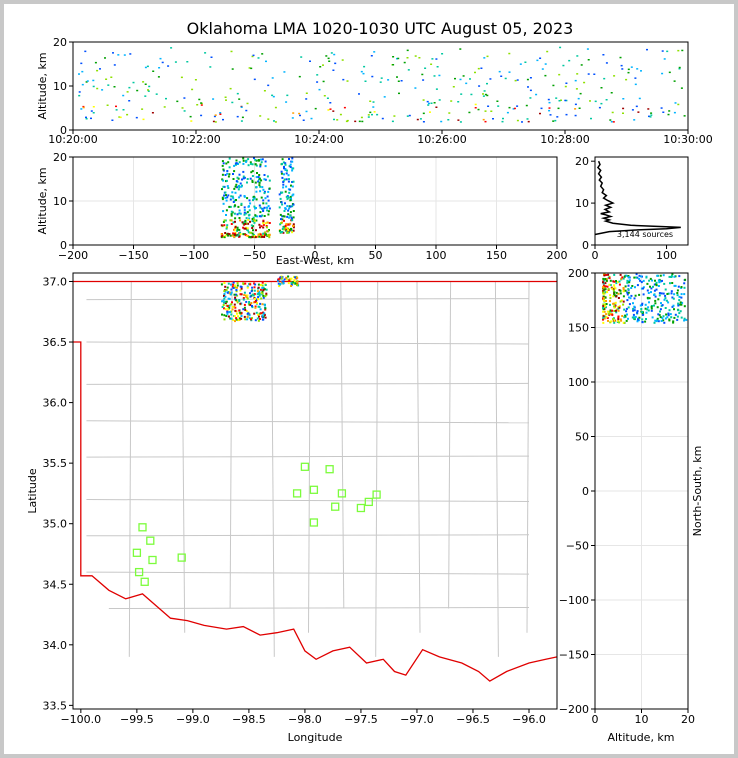  Describe the element at coordinates (574, 709) in the screenshot. I see `ns-tick-label: −200` at that location.